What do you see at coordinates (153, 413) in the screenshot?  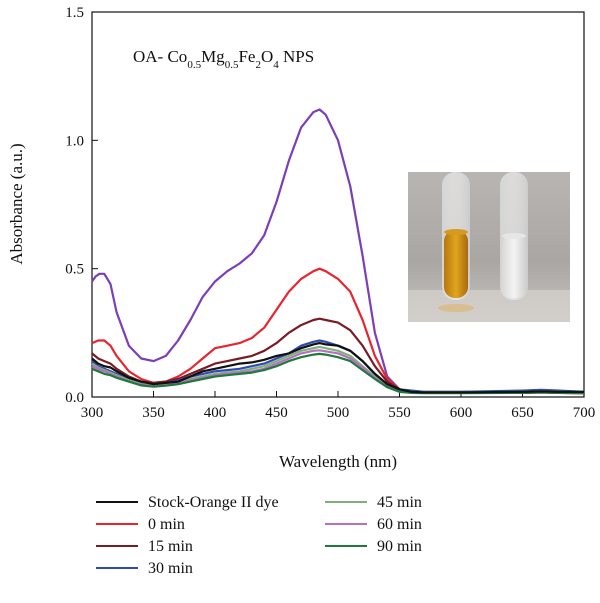 I see `x-tick-label: 350` at bounding box center [153, 413].